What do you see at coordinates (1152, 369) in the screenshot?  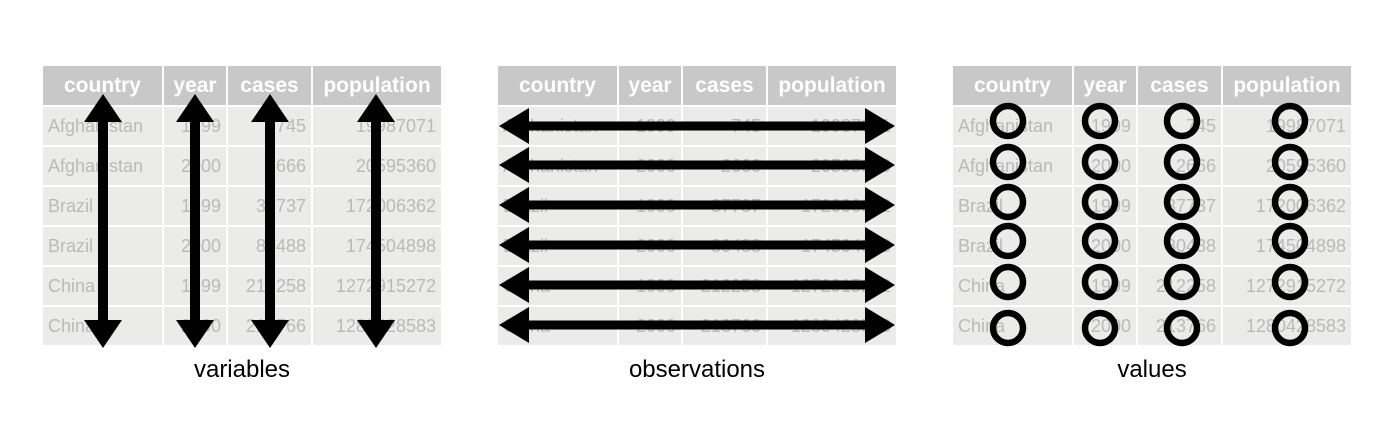 I see `values-caption: values` at bounding box center [1152, 369].